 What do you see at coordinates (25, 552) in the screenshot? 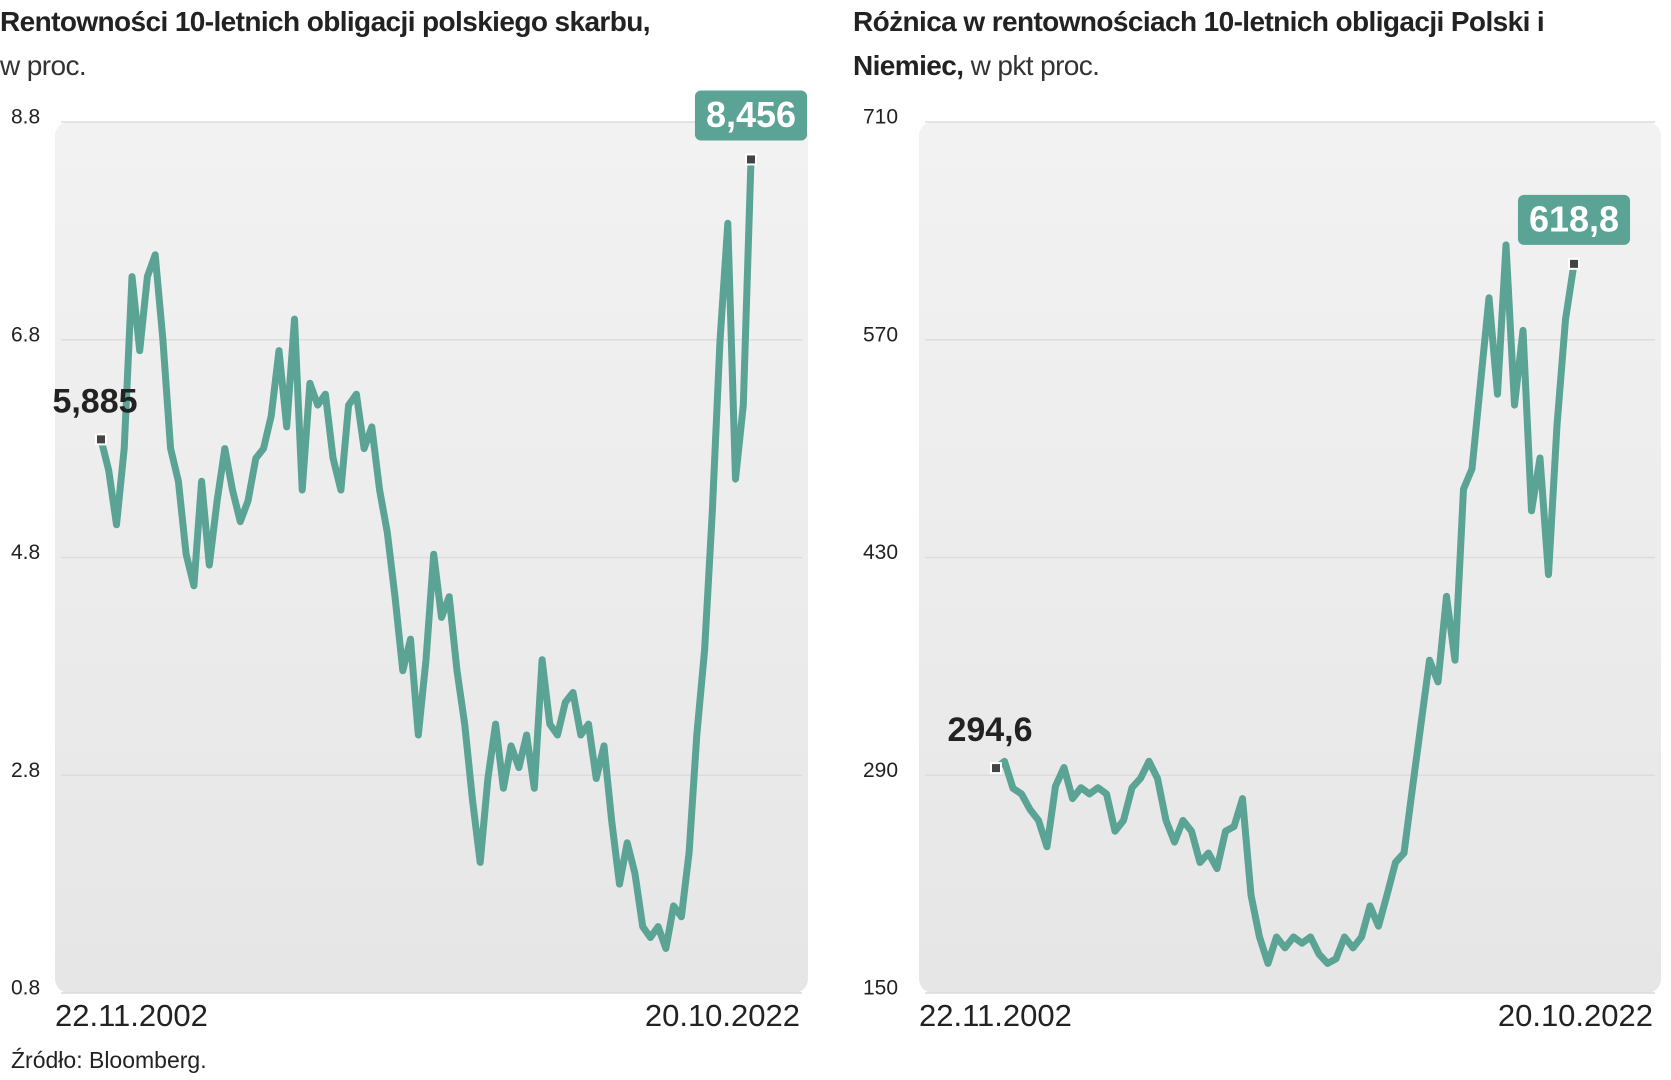
I see `y-tick-label: 4.8` at bounding box center [25, 552].